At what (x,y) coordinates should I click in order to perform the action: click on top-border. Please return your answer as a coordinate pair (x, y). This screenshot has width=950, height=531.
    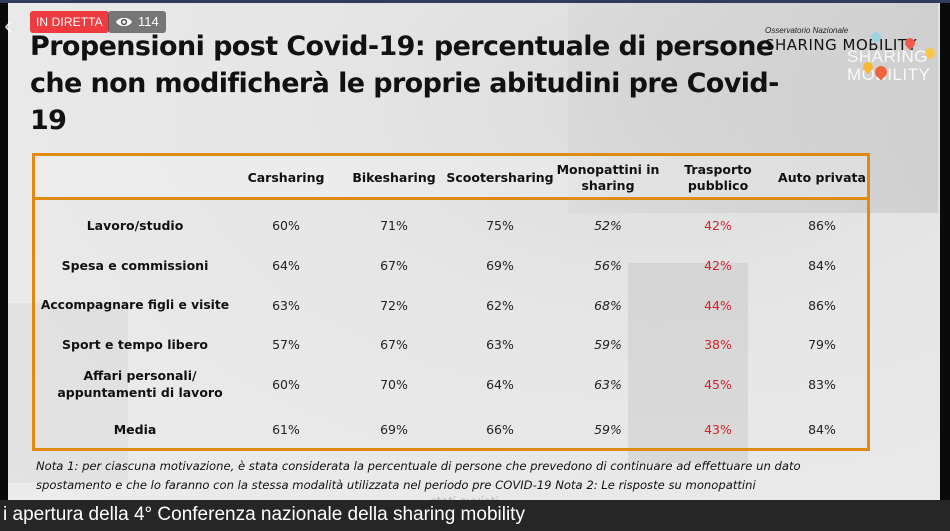
    Looking at the image, I should click on (475, 1).